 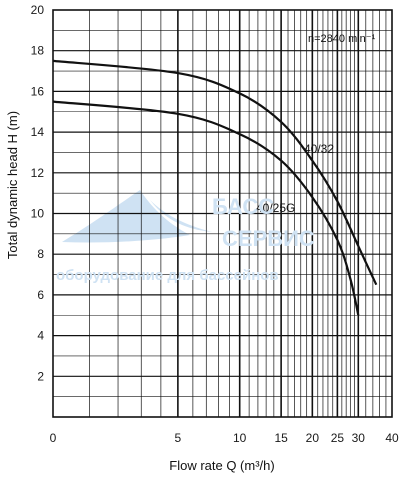 I want to click on y-tick-label: 10, so click(x=38, y=214).